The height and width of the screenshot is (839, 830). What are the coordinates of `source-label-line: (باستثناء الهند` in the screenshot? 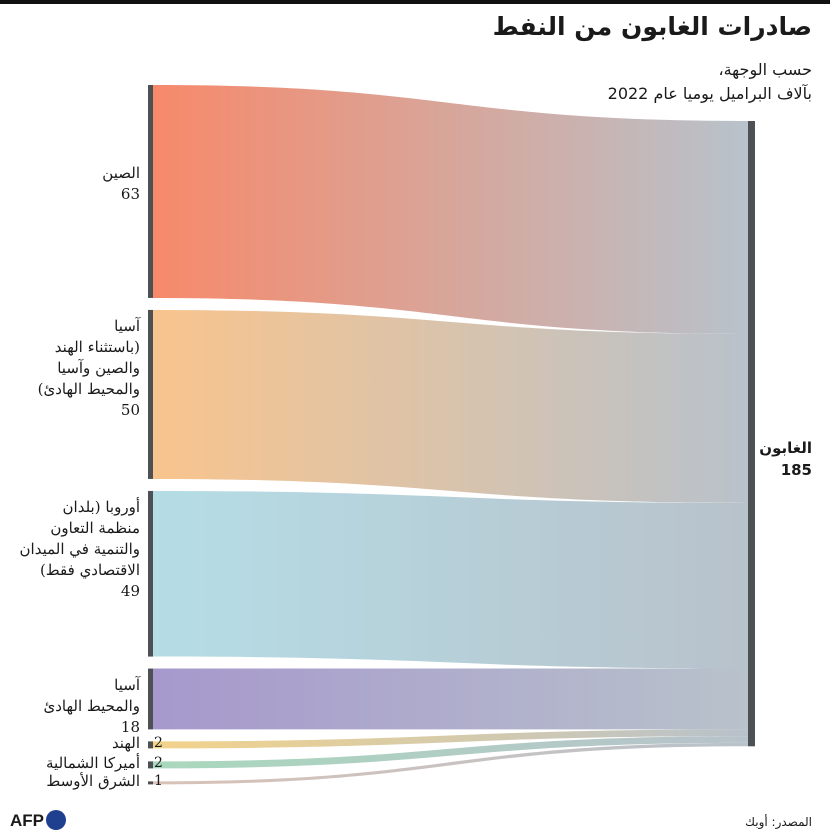 It's located at (97, 346).